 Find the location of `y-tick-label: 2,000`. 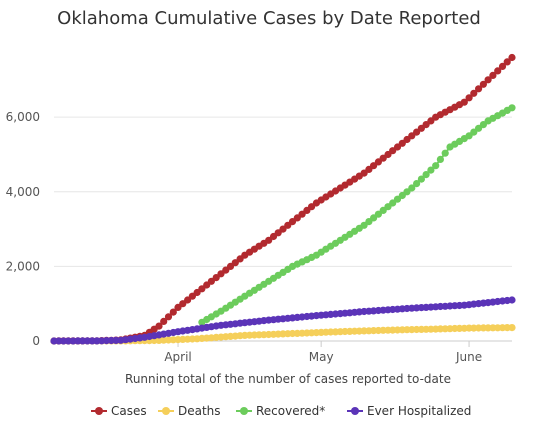

y-tick-label: 2,000 is located at coordinates (23, 266).